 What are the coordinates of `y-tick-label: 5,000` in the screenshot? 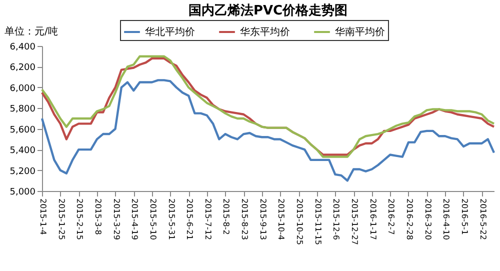 It's located at (23, 193).